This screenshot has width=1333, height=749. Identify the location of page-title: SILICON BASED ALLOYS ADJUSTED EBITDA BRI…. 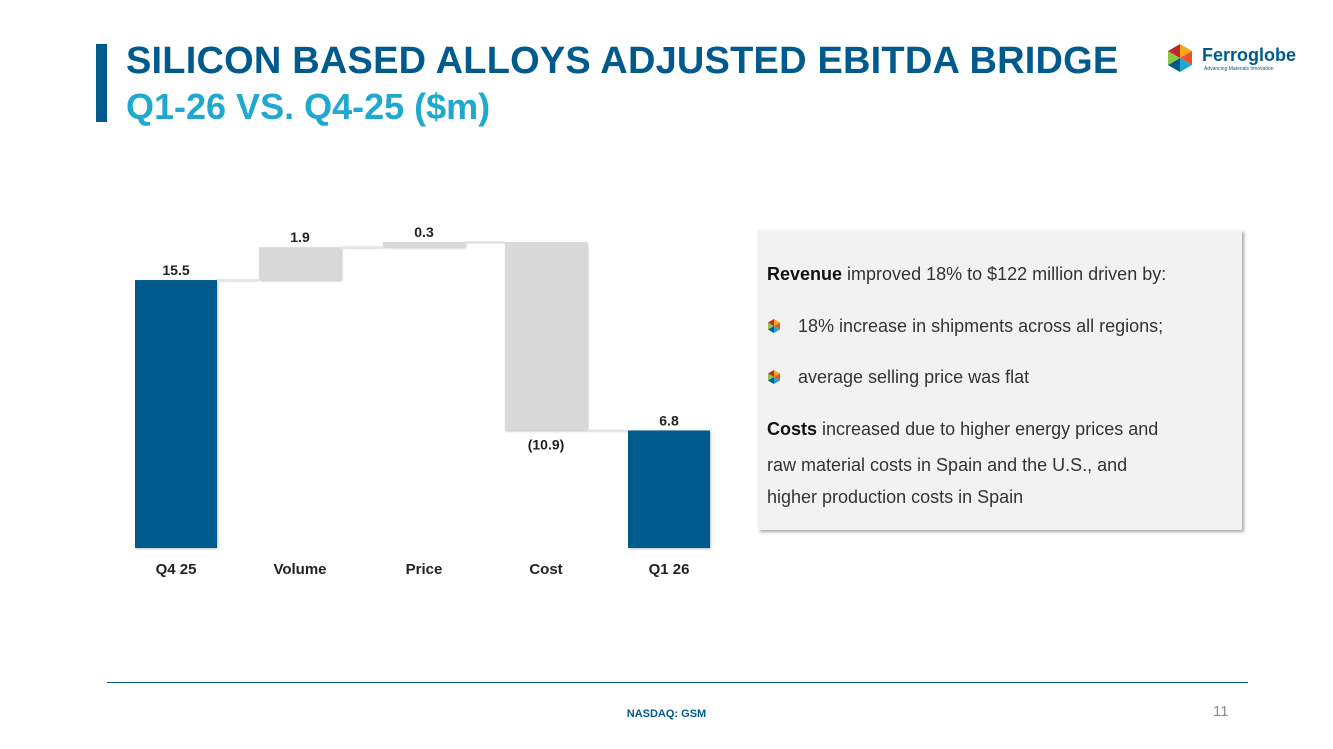
(622, 61).